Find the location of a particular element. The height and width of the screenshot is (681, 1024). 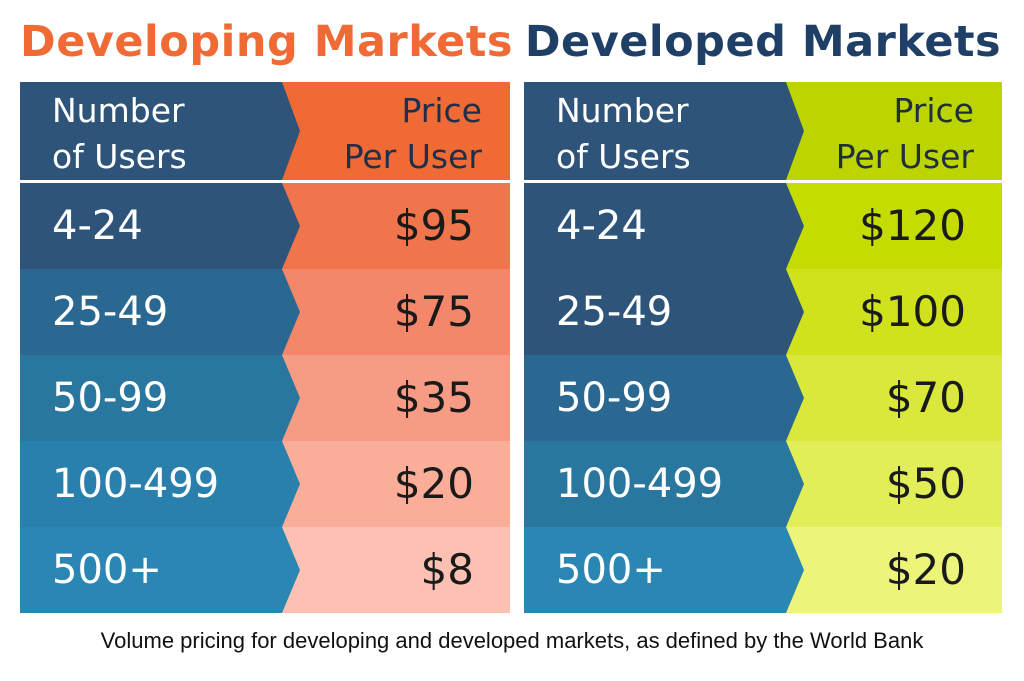

table-row: 50-99 $70 is located at coordinates (763, 398).